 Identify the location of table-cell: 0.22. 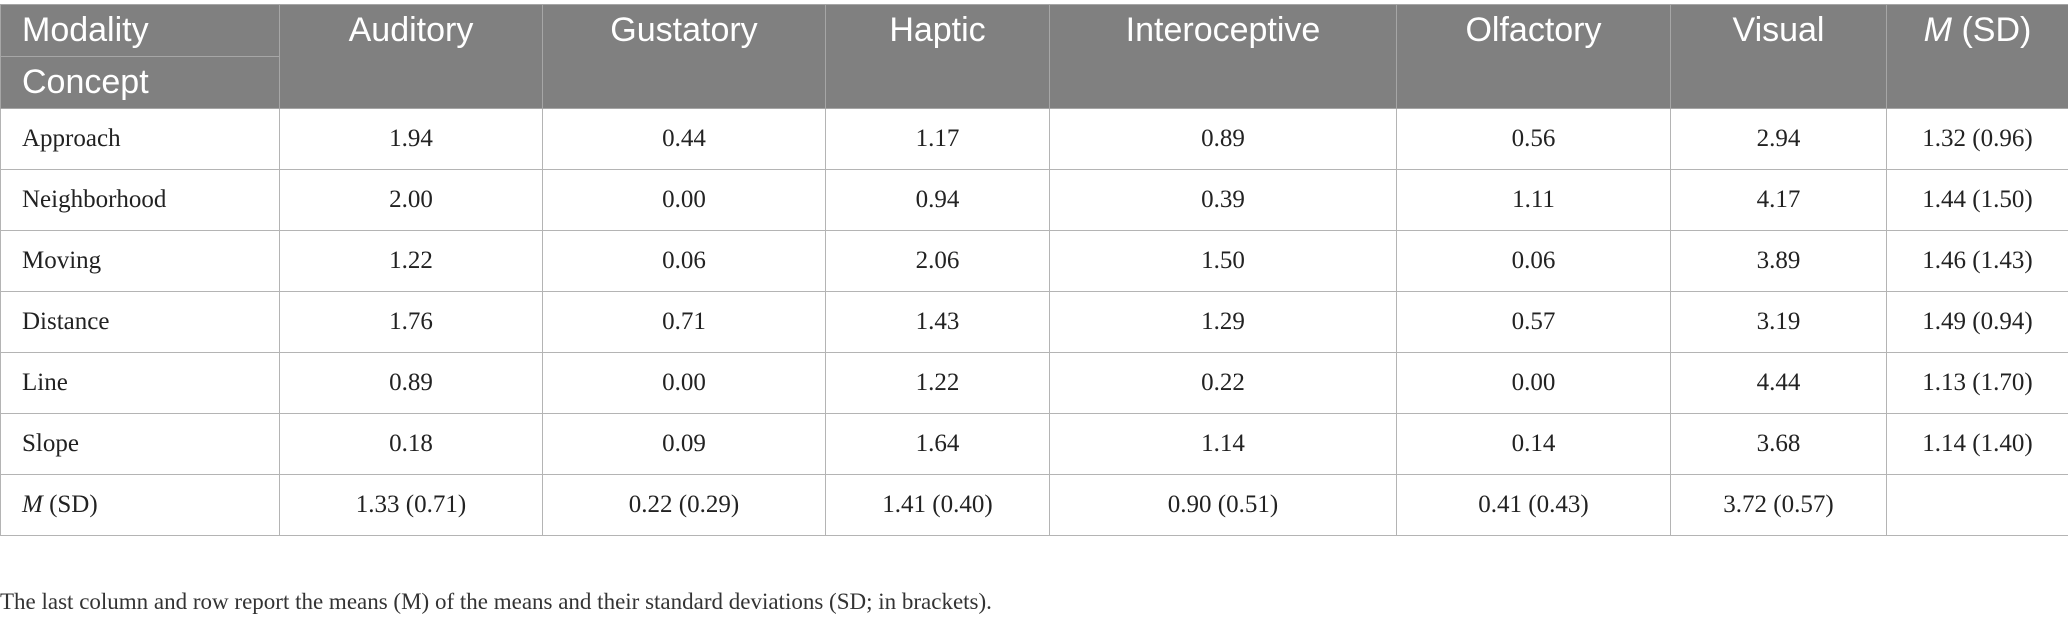
(1223, 383).